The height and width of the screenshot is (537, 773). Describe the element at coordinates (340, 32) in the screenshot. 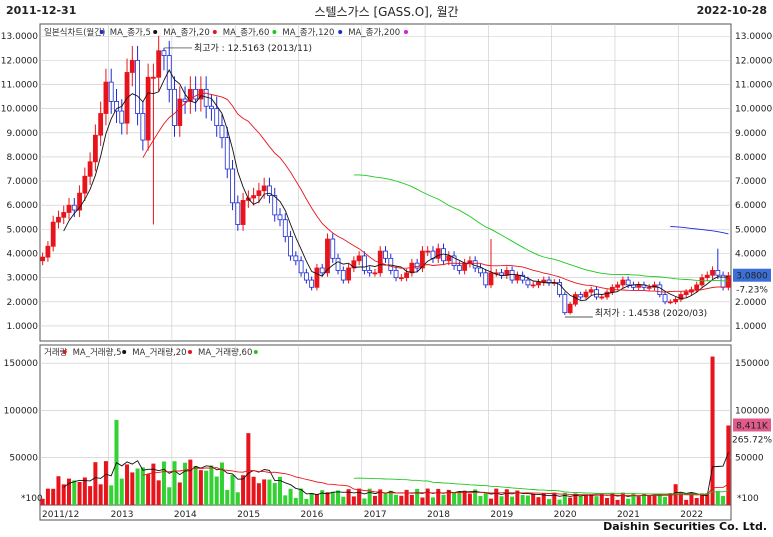

I see `price-legend-dot` at that location.